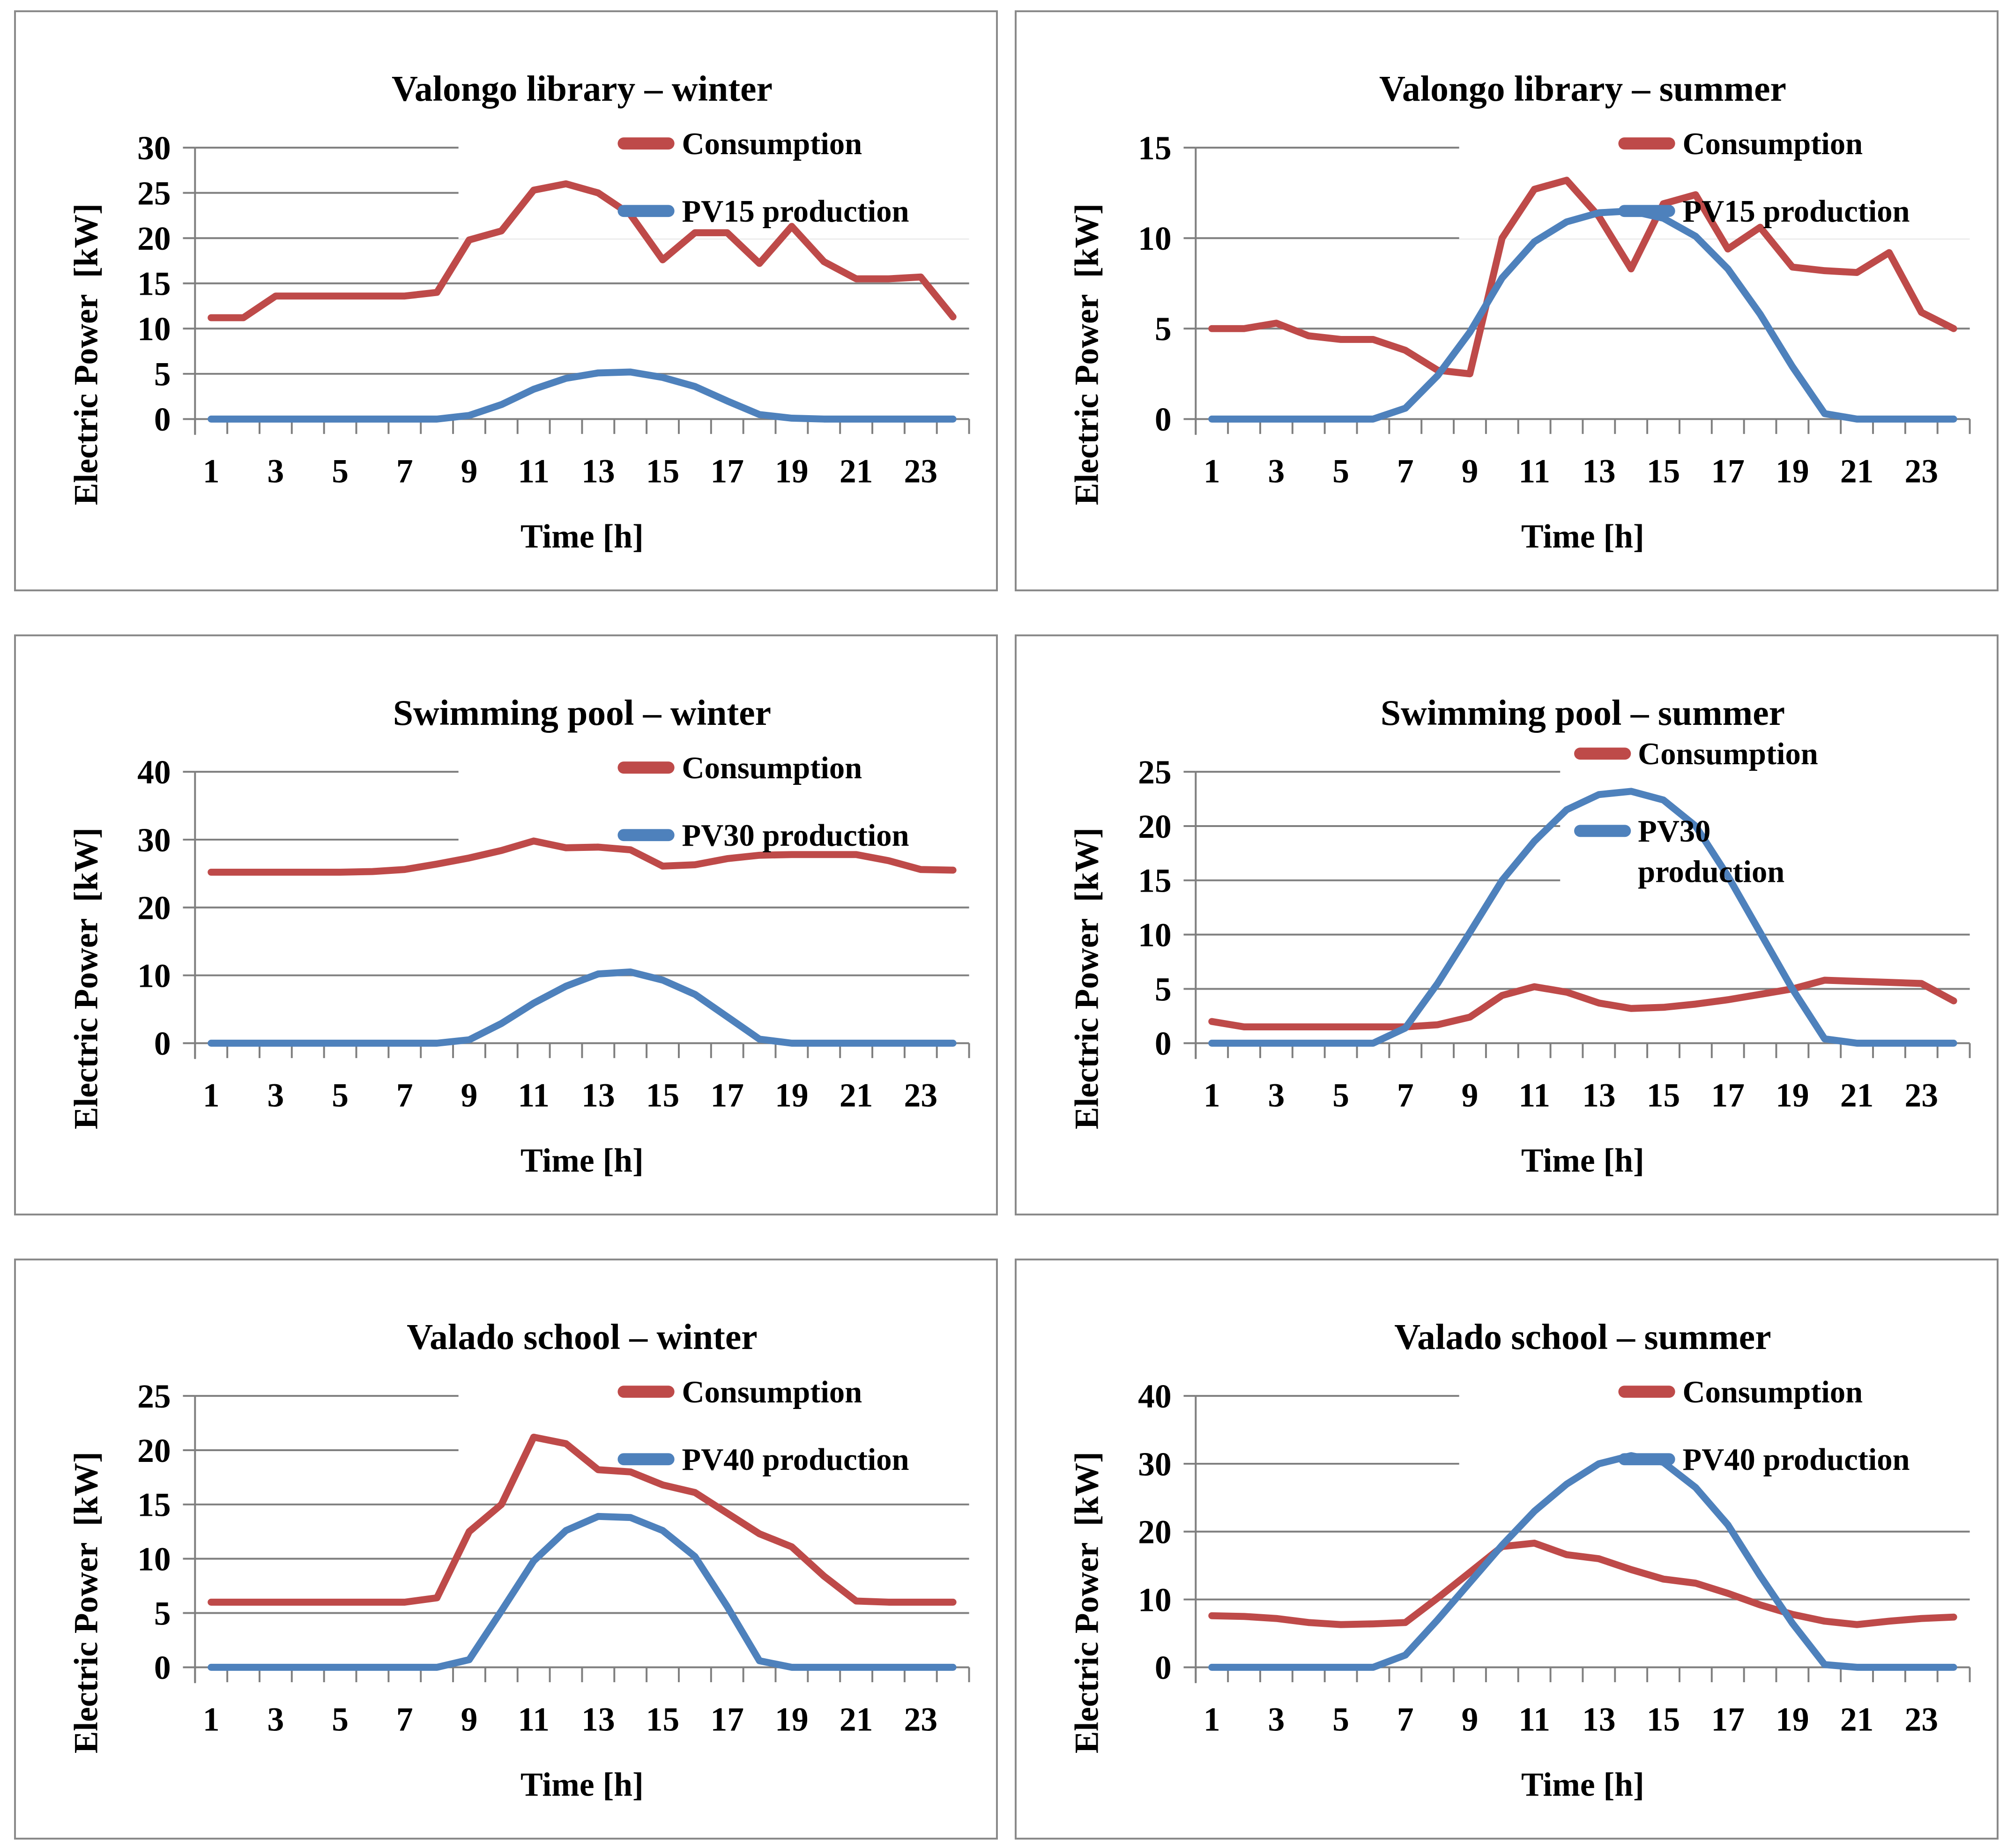  Describe the element at coordinates (1164, 419) in the screenshot. I see `y-tick-label: 0` at that location.